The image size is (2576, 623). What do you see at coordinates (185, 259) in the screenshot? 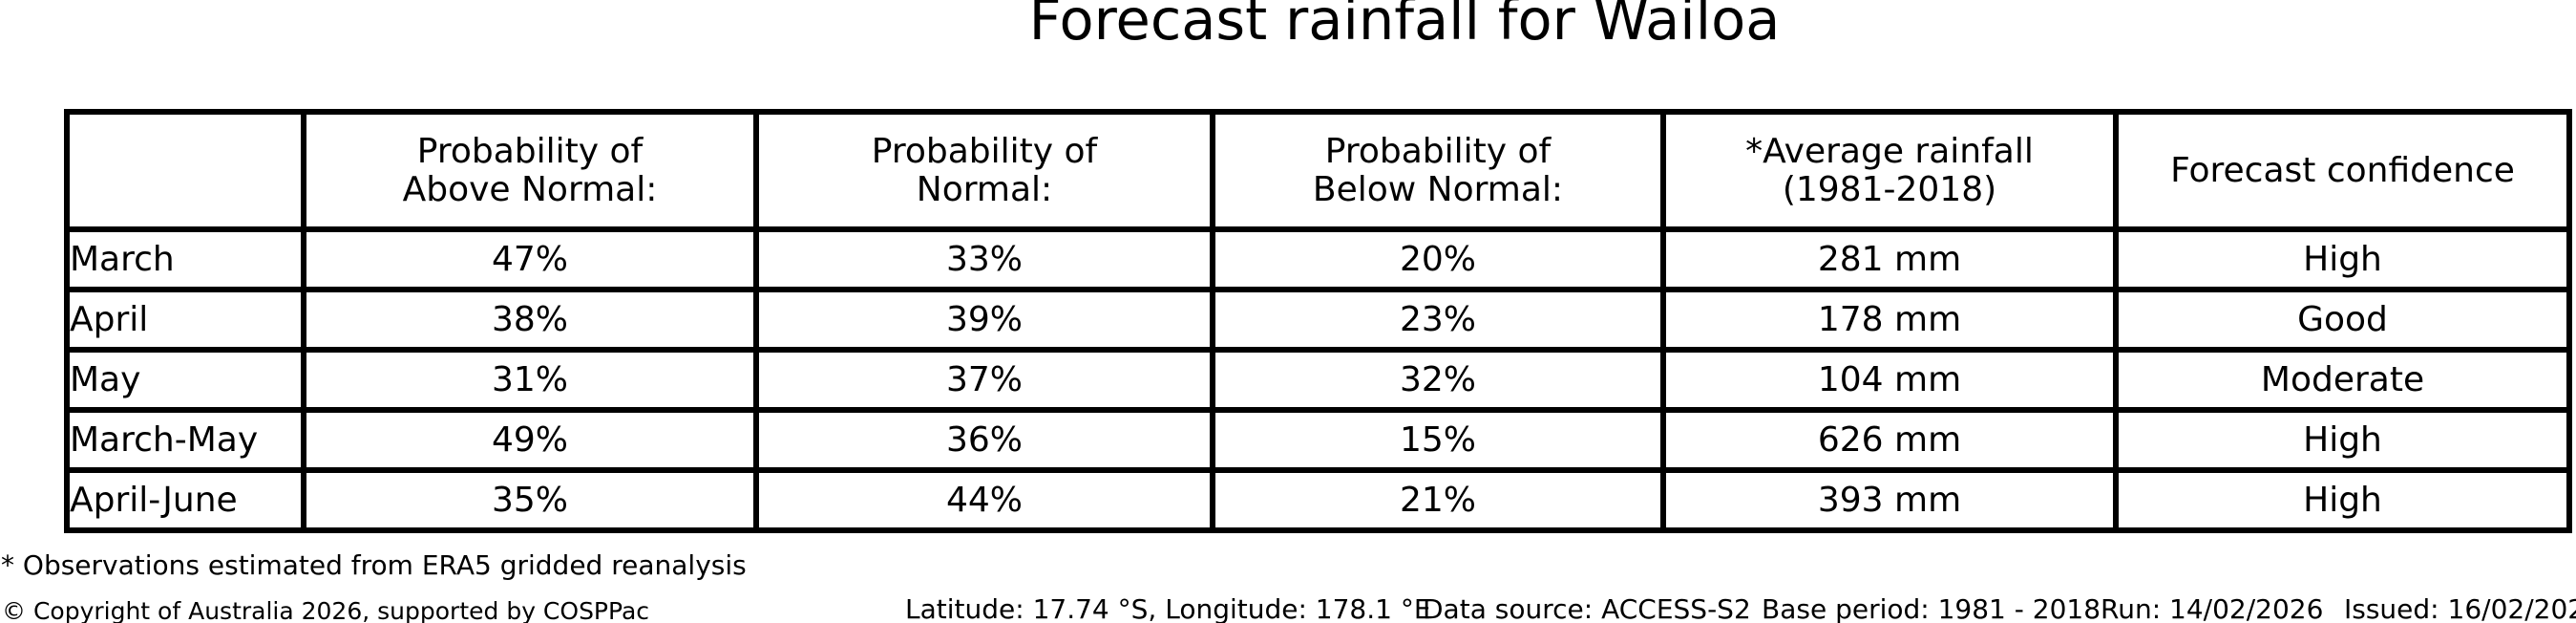
I see `row-label-cell: March` at bounding box center [185, 259].